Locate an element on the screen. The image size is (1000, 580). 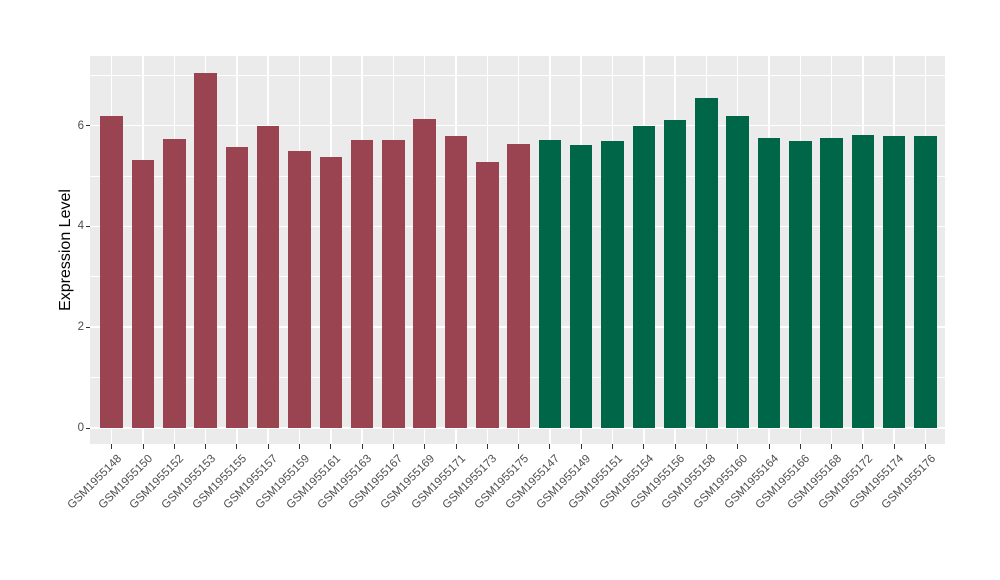
bar-GSM1955169 is located at coordinates (424, 273).